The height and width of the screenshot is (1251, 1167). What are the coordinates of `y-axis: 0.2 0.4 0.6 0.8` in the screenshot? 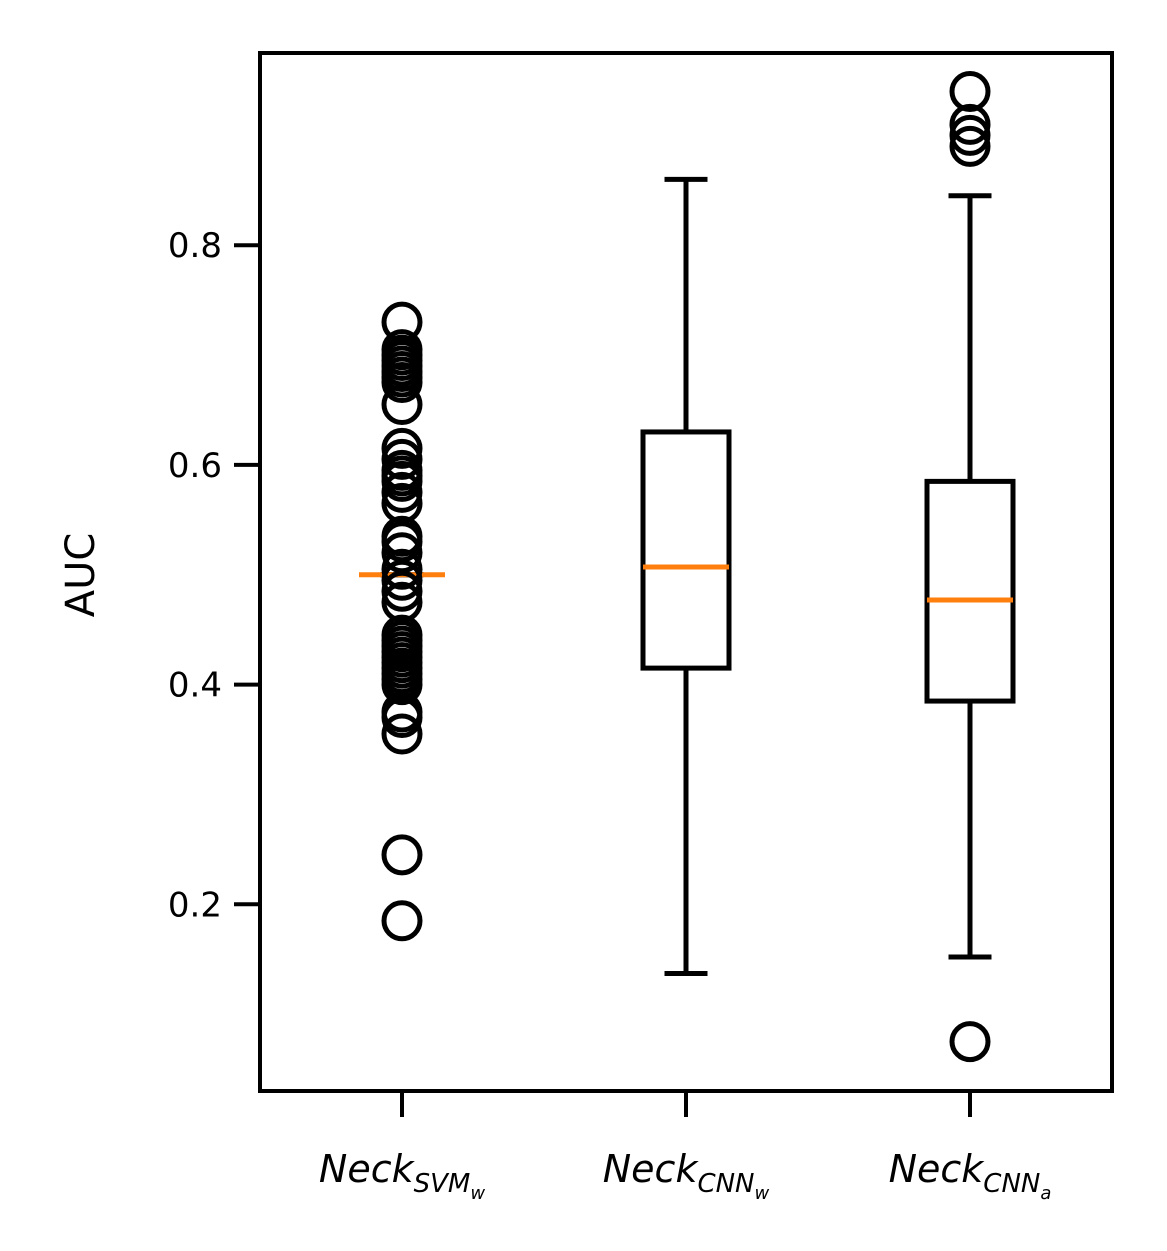 It's located at (214, 575).